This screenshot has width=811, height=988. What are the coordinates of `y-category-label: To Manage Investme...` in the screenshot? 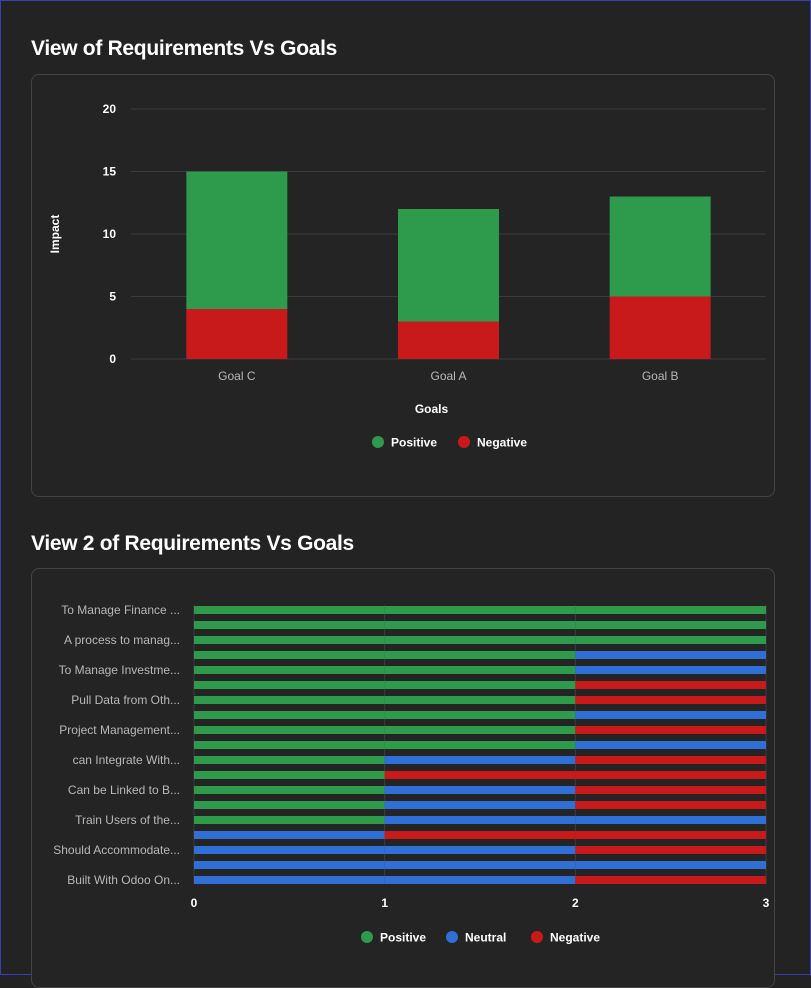 It's located at (119, 670).